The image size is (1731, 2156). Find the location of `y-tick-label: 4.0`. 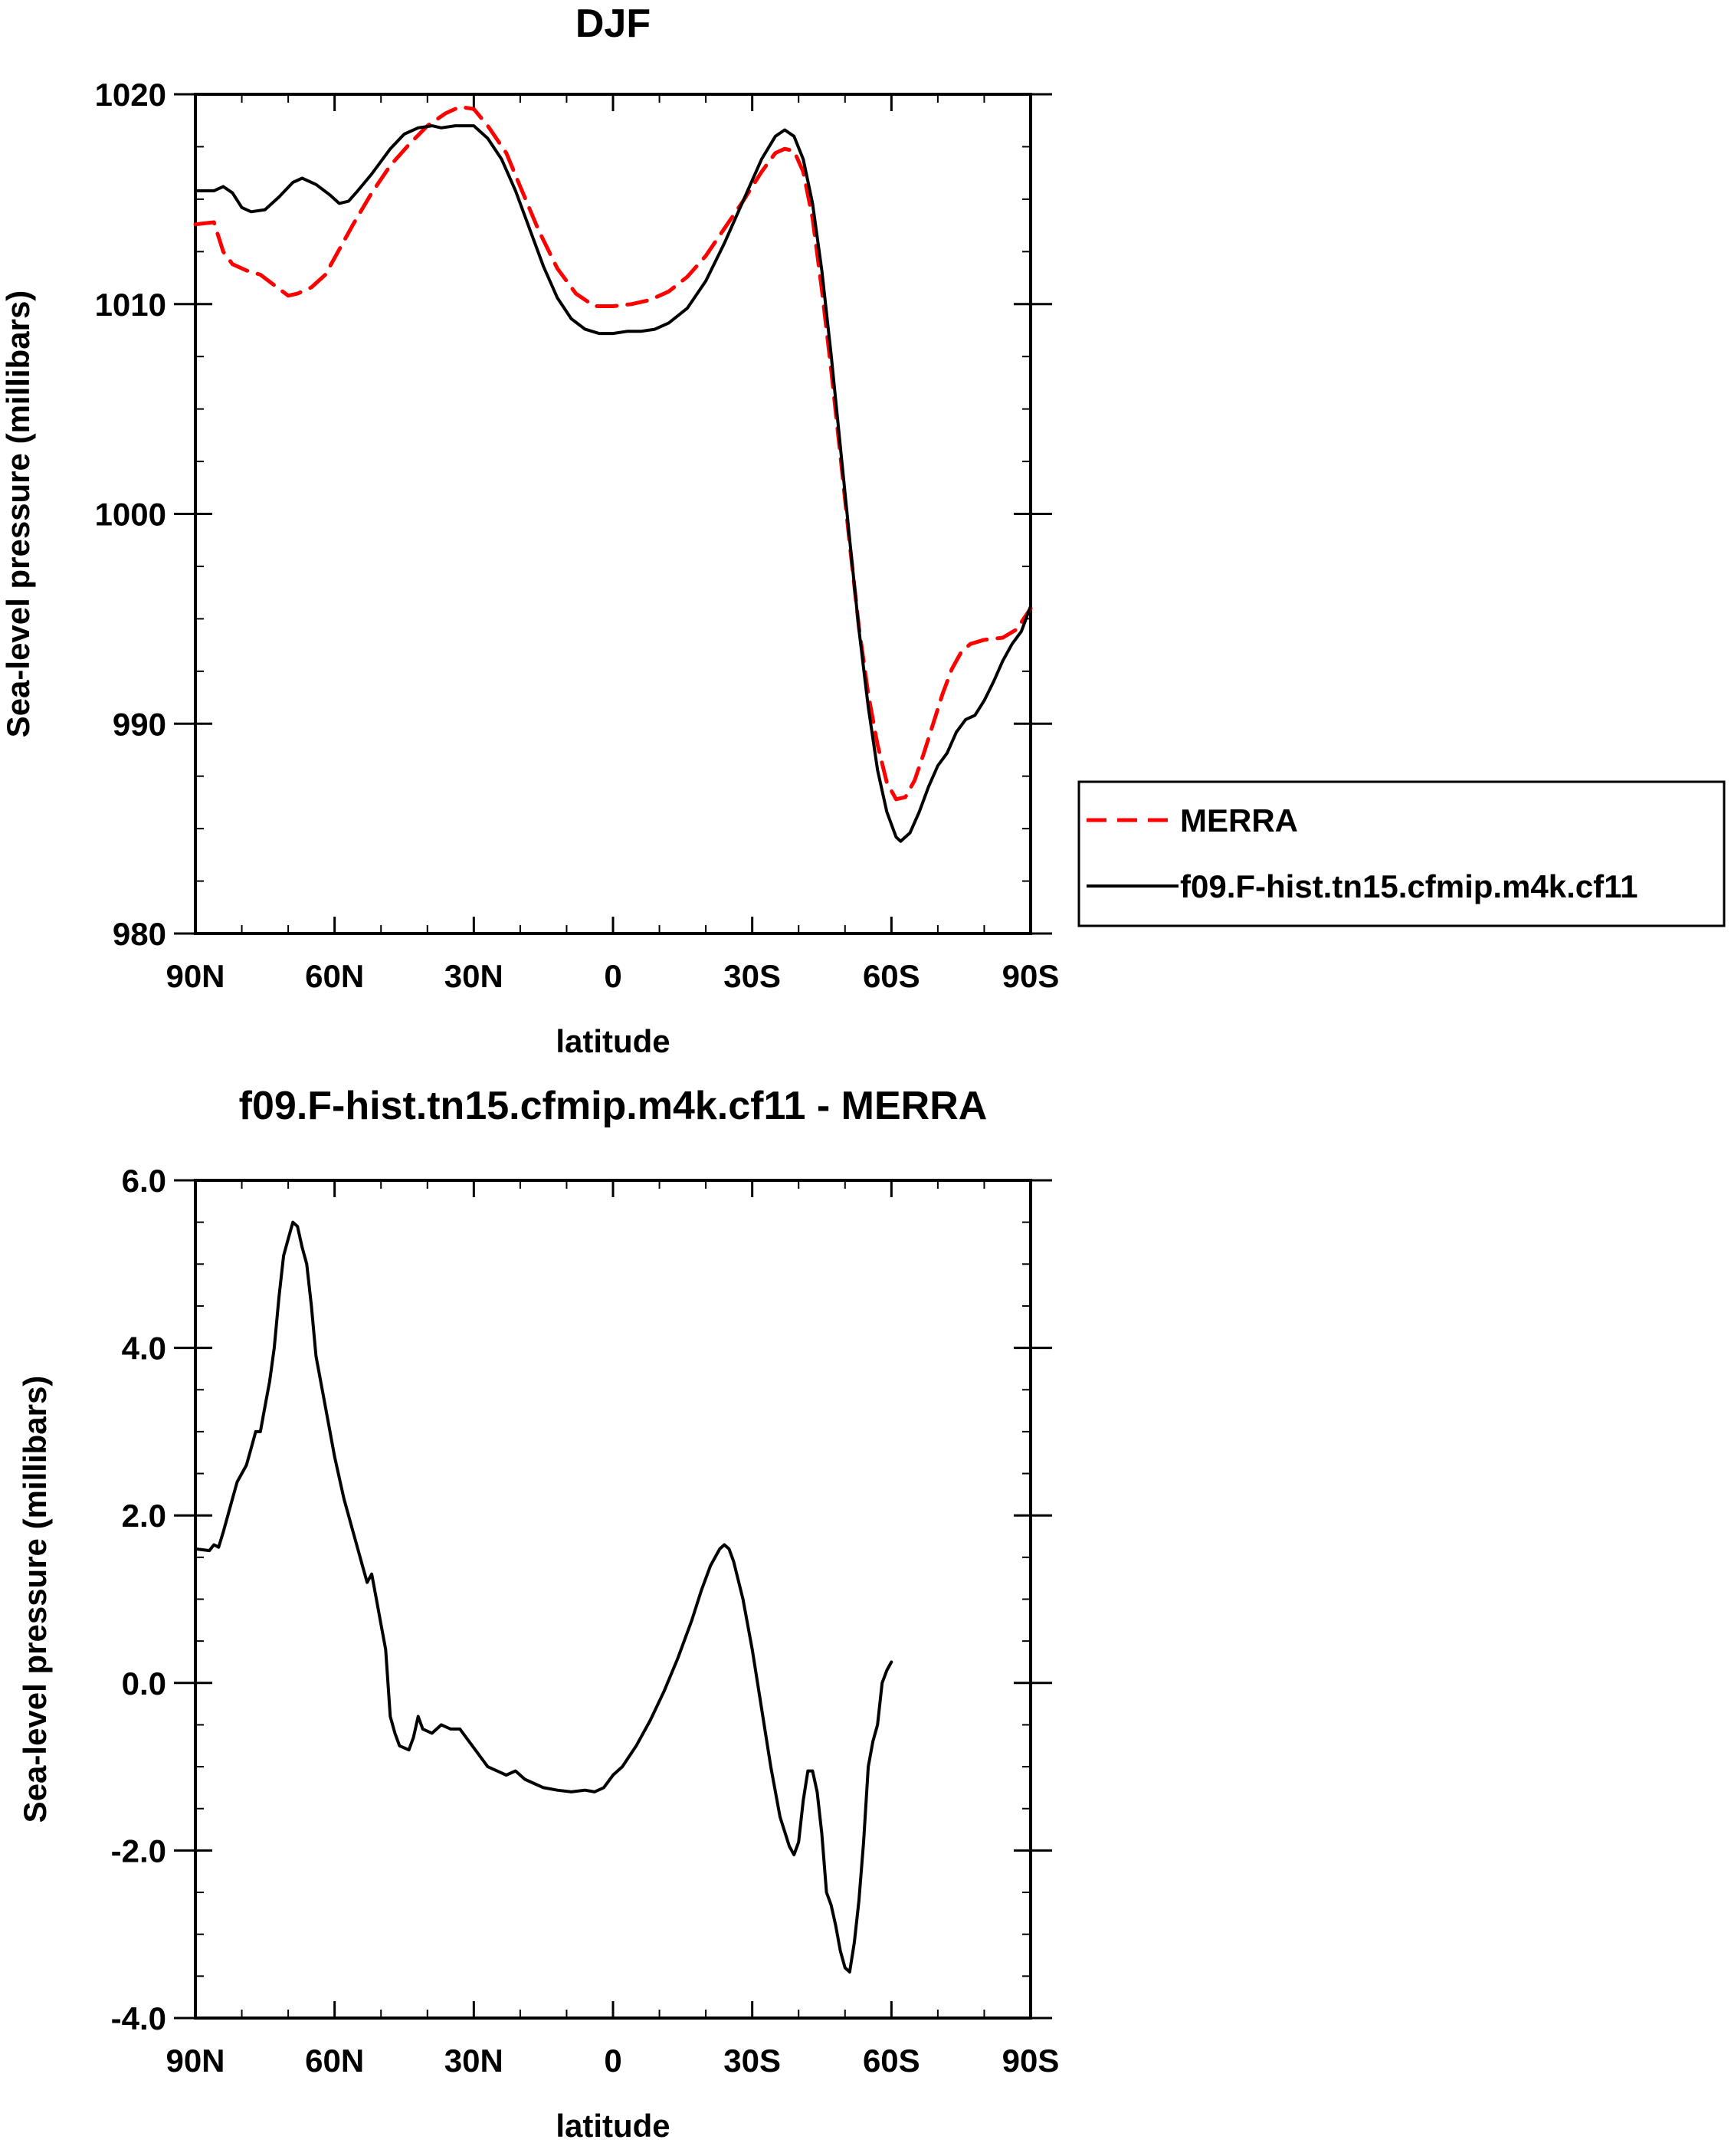

y-tick-label: 4.0 is located at coordinates (144, 1349).